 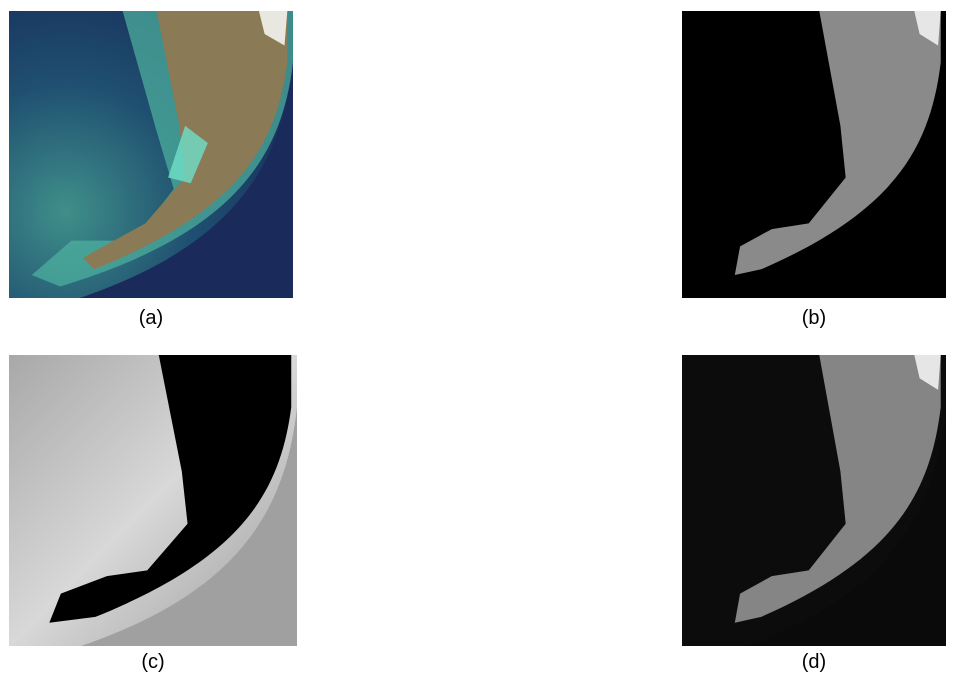 I want to click on image-b, so click(x=814, y=154).